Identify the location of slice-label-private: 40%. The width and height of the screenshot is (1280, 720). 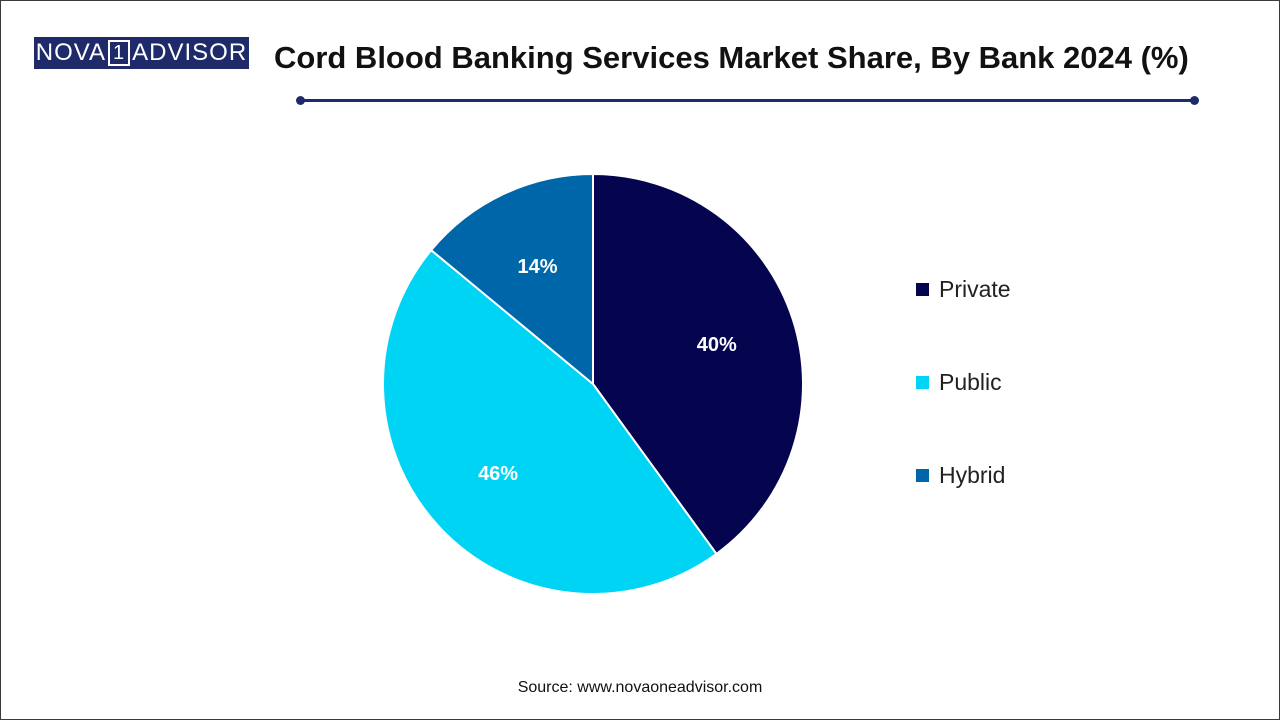
(717, 345).